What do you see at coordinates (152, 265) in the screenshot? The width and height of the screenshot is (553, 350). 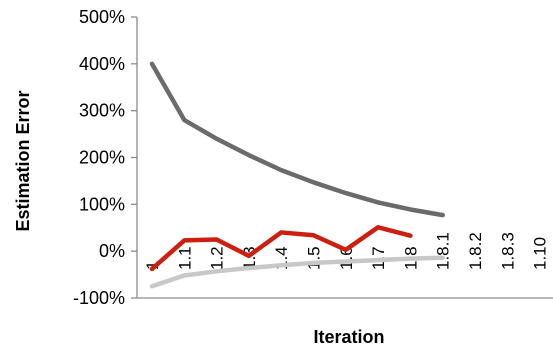 I see `x-tick-label: 1` at bounding box center [152, 265].